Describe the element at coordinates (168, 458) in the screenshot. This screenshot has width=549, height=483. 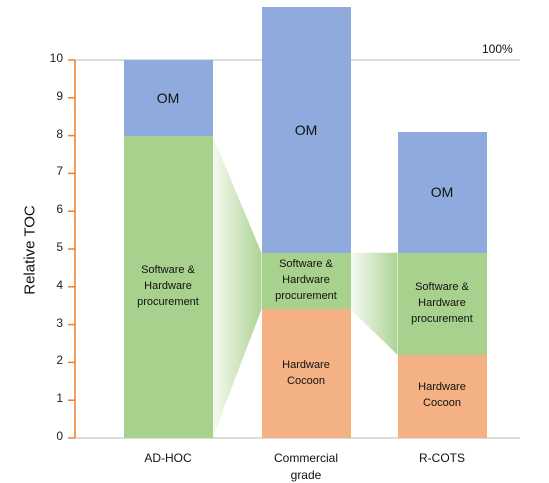
I see `x-tick-label: AD-HOC` at that location.